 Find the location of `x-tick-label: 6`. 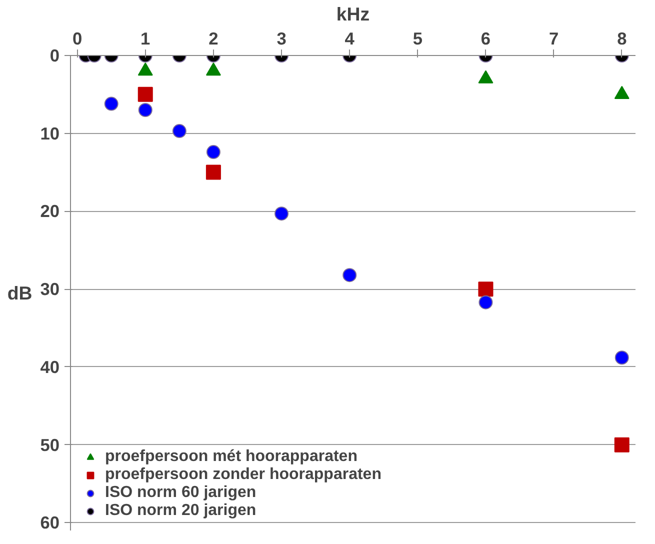

x-tick-label: 6 is located at coordinates (485, 38).